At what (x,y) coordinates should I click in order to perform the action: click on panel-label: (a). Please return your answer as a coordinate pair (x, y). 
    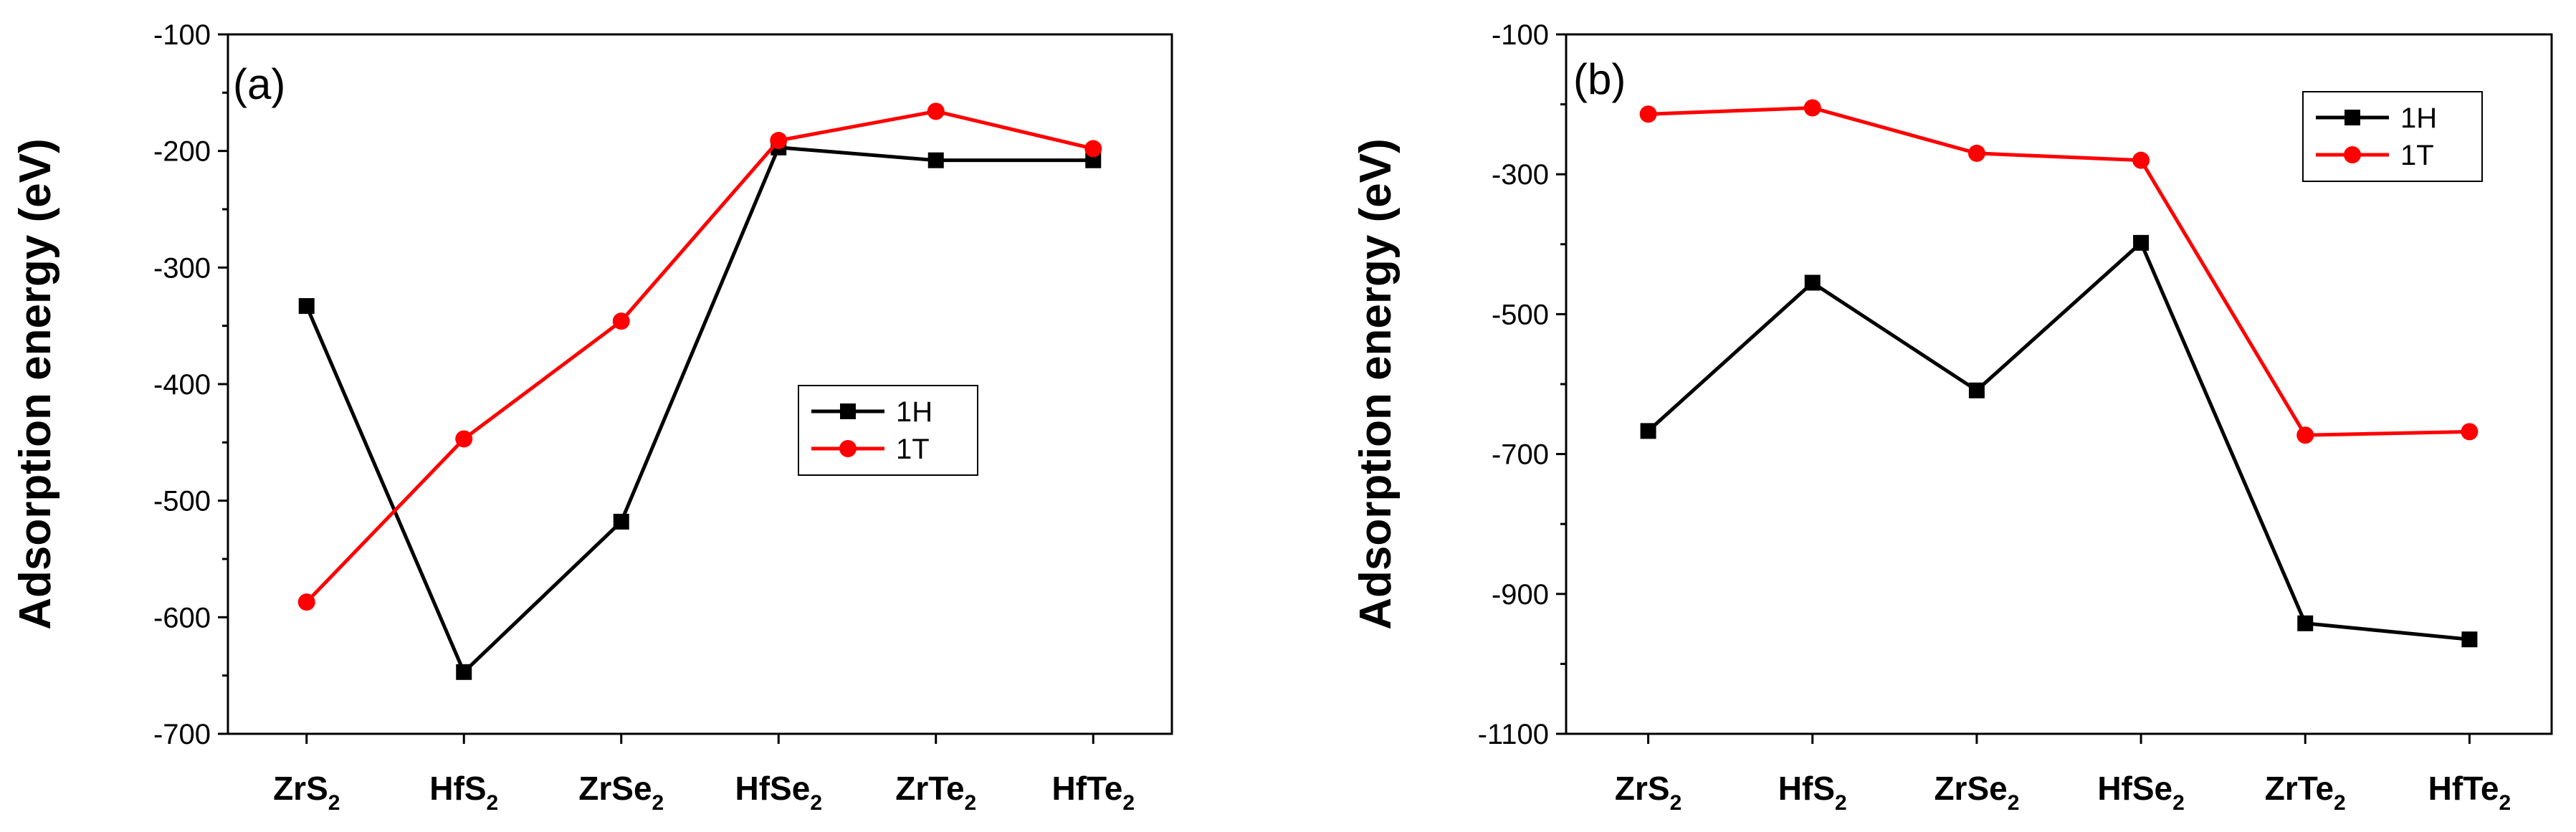
    Looking at the image, I should click on (259, 84).